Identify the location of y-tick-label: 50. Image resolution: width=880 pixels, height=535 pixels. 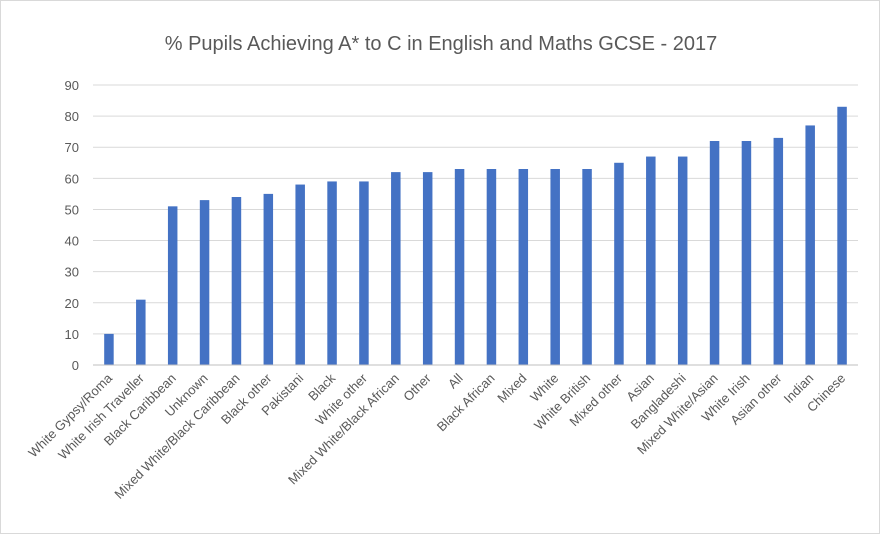
(72, 209).